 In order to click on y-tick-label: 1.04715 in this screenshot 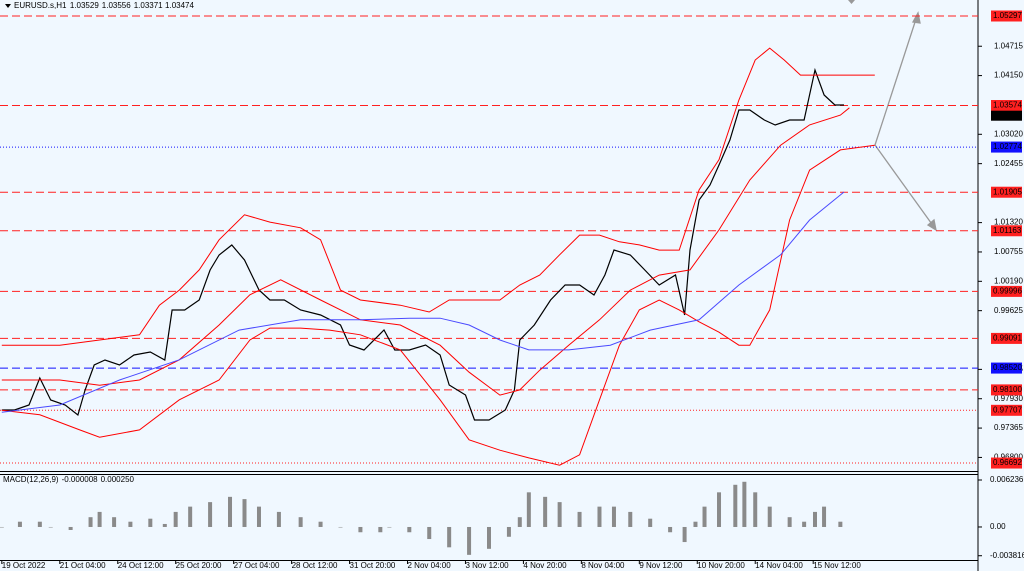, I will do `click(1008, 45)`.